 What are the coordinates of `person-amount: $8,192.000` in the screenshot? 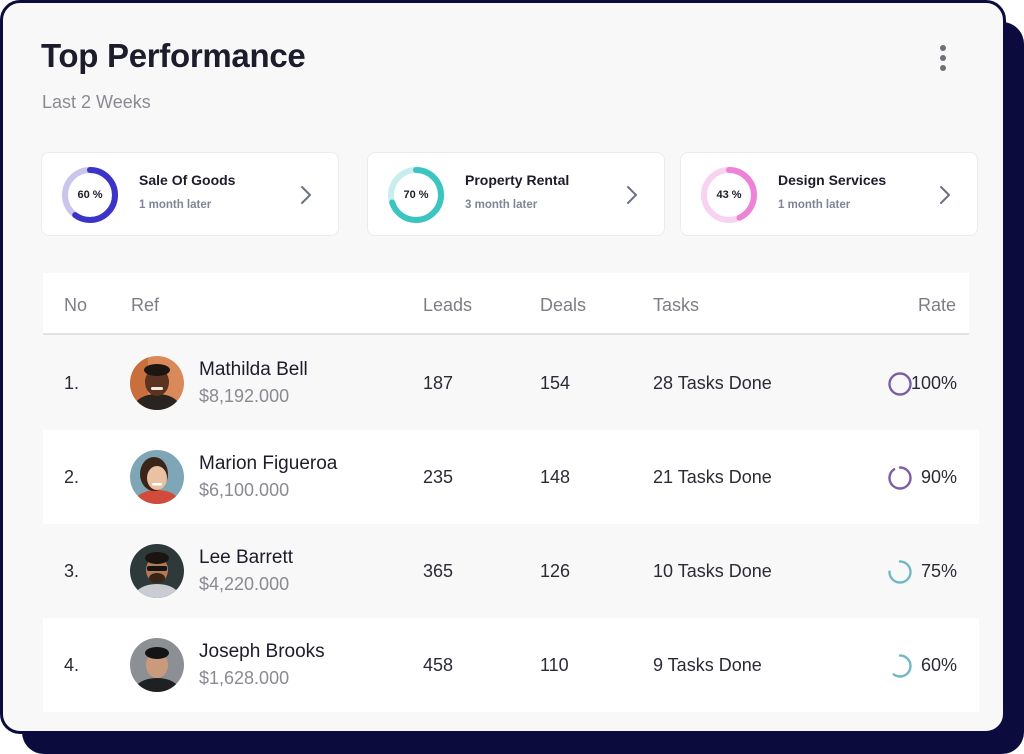 It's located at (244, 396).